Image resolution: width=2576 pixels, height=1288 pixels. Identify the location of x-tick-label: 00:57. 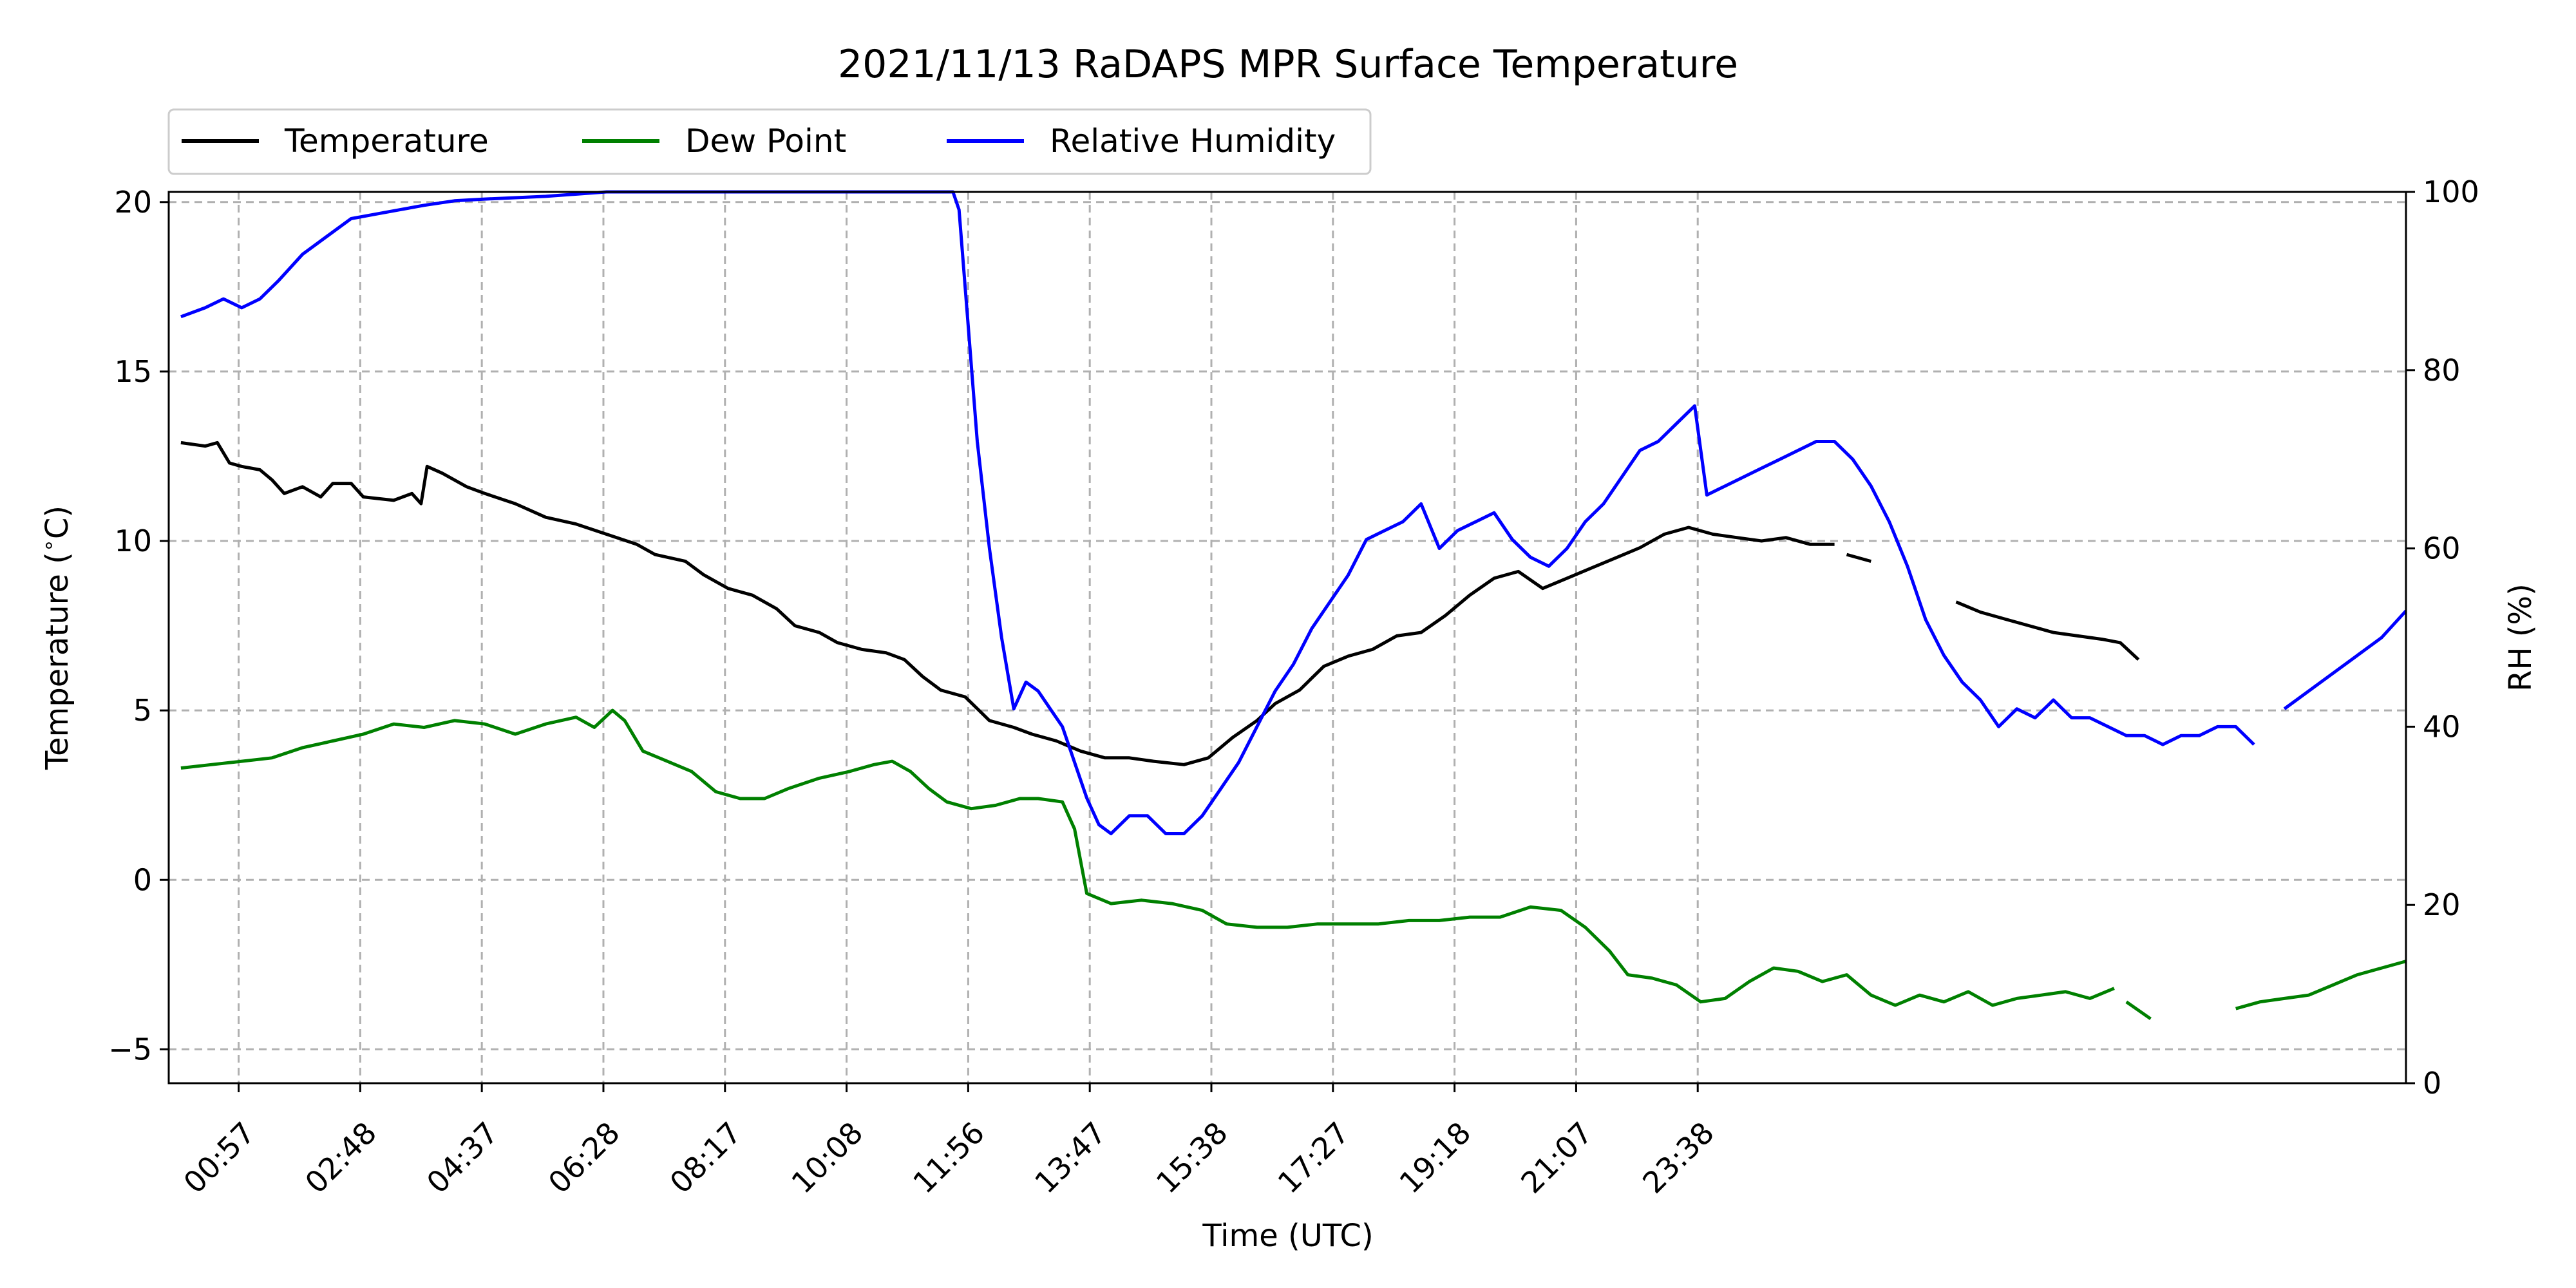
(218, 1157).